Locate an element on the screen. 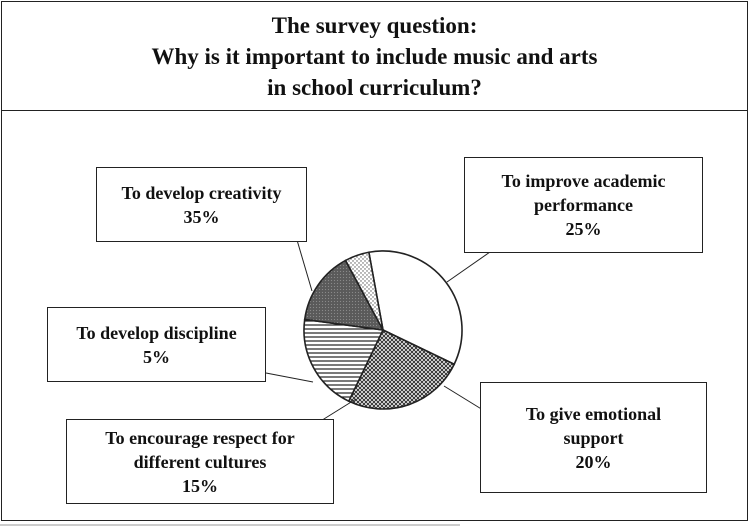 The width and height of the screenshot is (753, 528). slice-label-text: performance is located at coordinates (583, 205).